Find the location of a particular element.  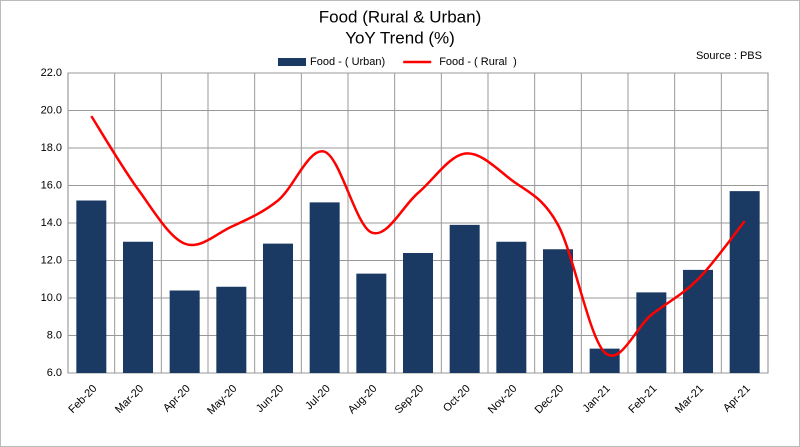

legend-label: Food - ( Urban) is located at coordinates (347, 62).